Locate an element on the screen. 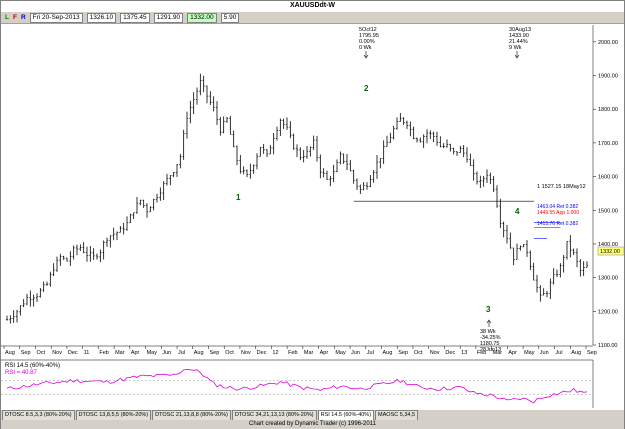  x-tick-label-13: Sep is located at coordinates (214, 353).